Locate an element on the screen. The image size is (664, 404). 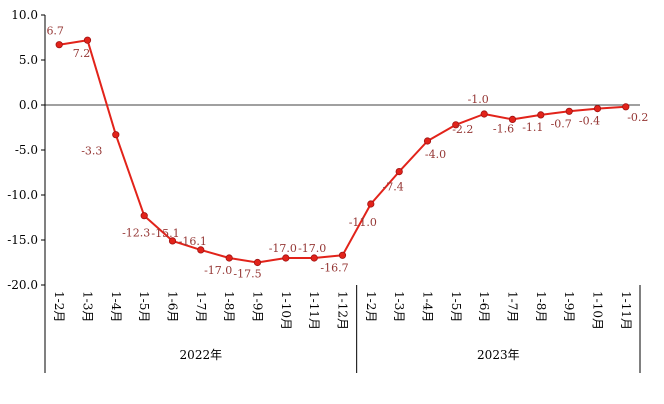
data-point-label: -0.7 is located at coordinates (561, 123).